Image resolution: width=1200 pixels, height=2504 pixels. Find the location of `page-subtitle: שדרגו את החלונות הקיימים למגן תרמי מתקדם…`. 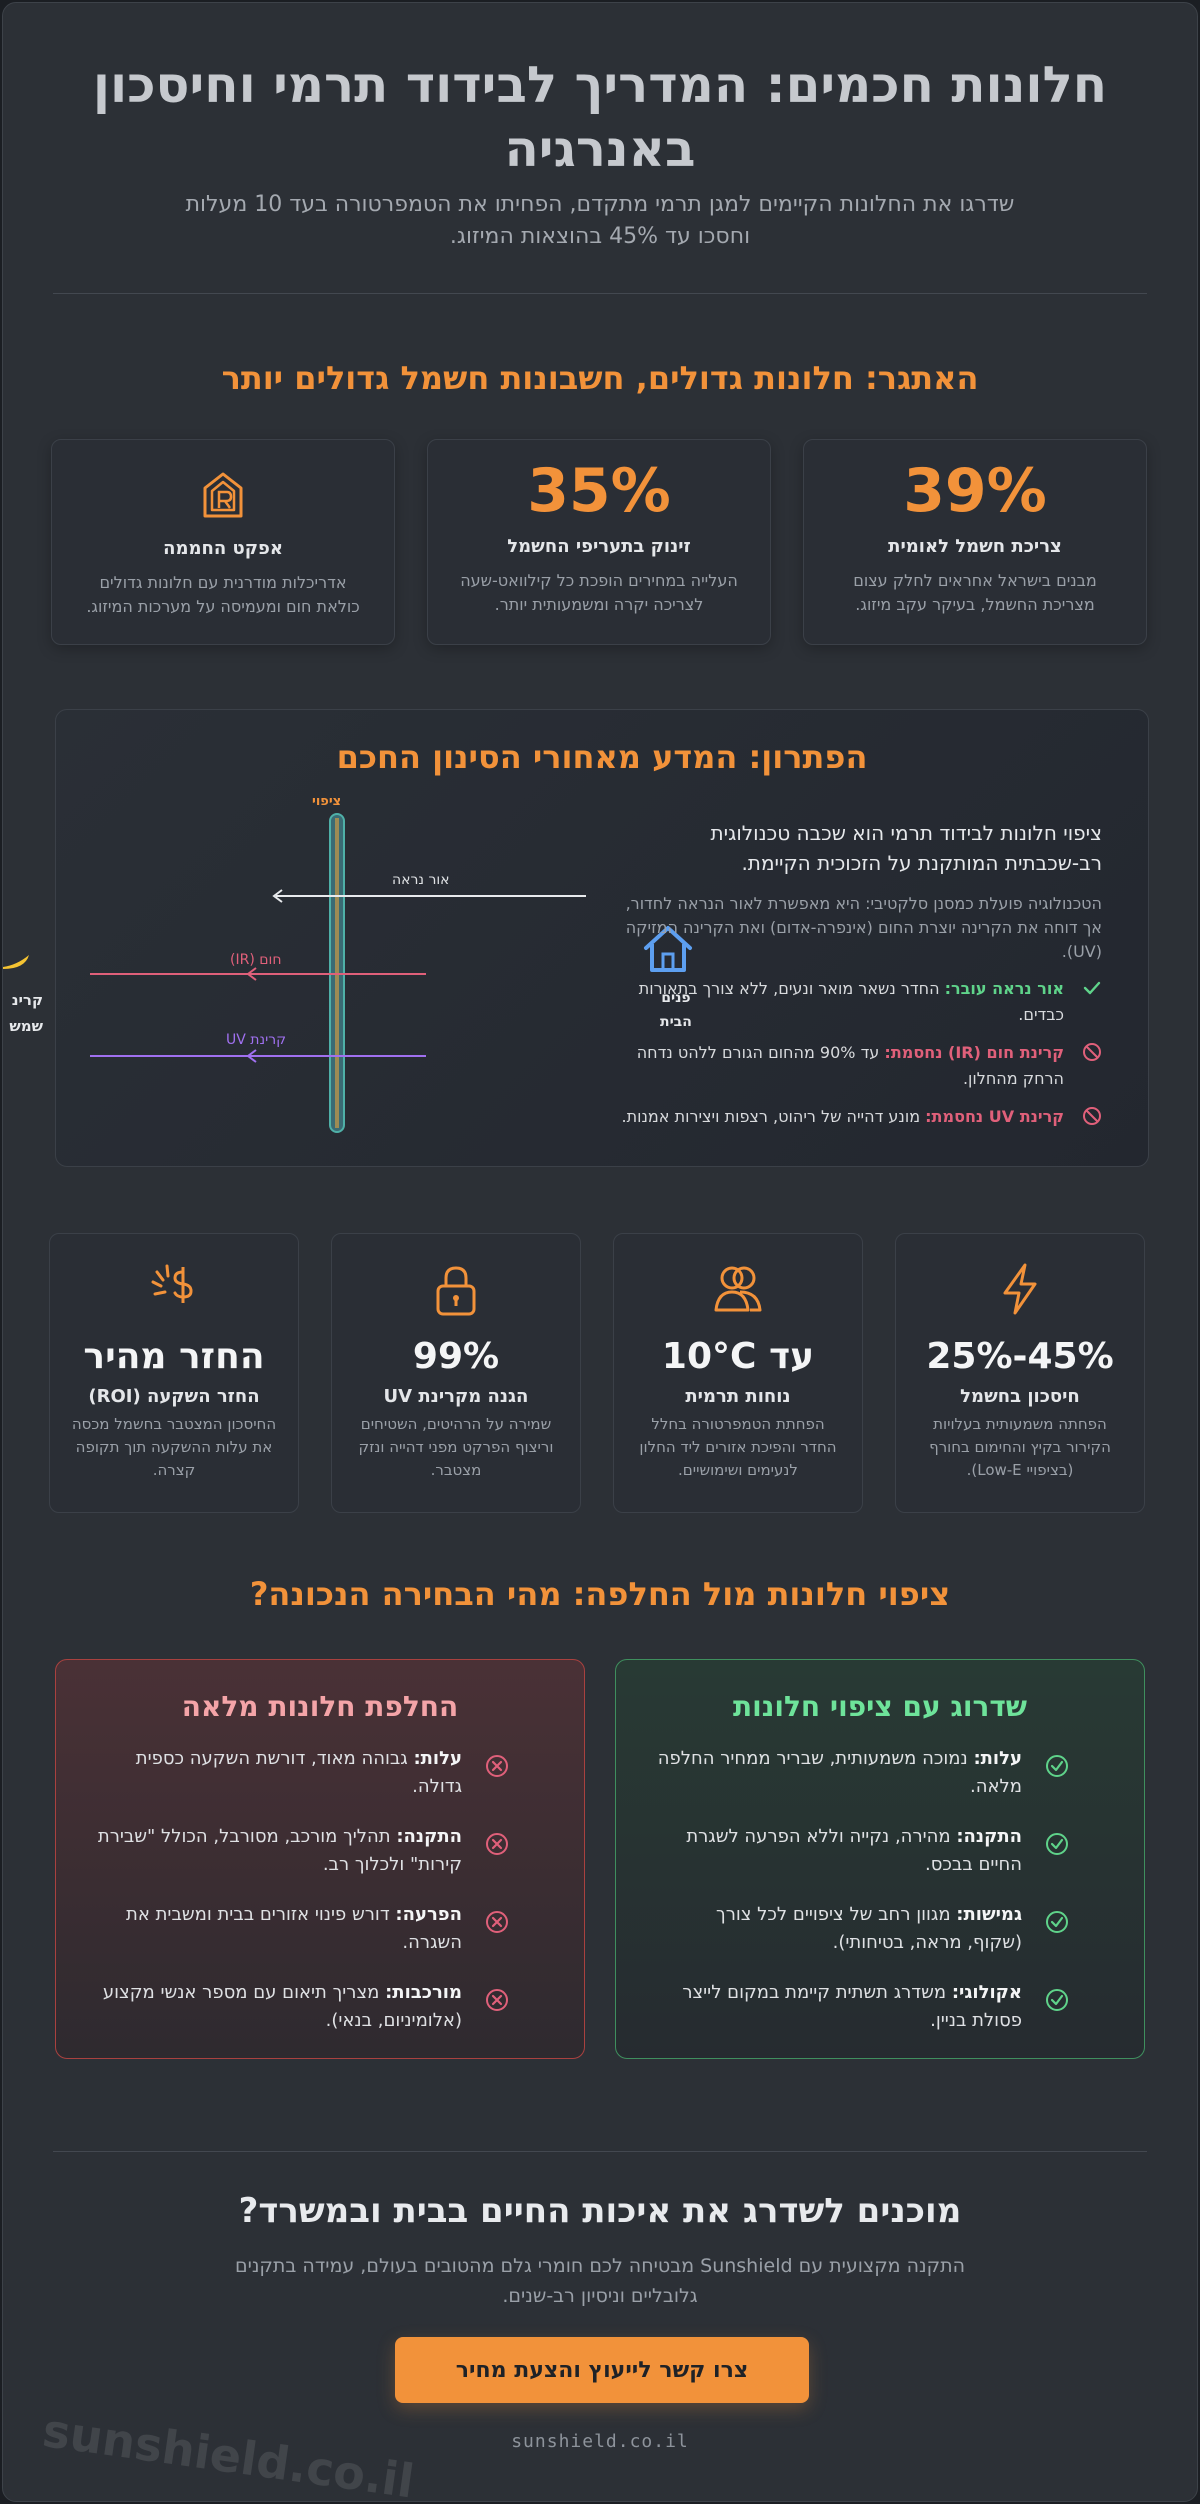

page-subtitle: שדרגו את החלונות הקיימים למגן תרמי מתקדם… is located at coordinates (600, 220).